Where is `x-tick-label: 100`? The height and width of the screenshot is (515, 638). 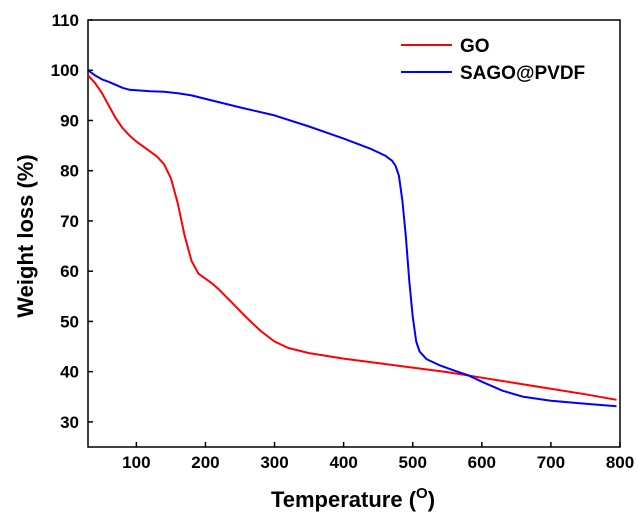
x-tick-label: 100 is located at coordinates (136, 462).